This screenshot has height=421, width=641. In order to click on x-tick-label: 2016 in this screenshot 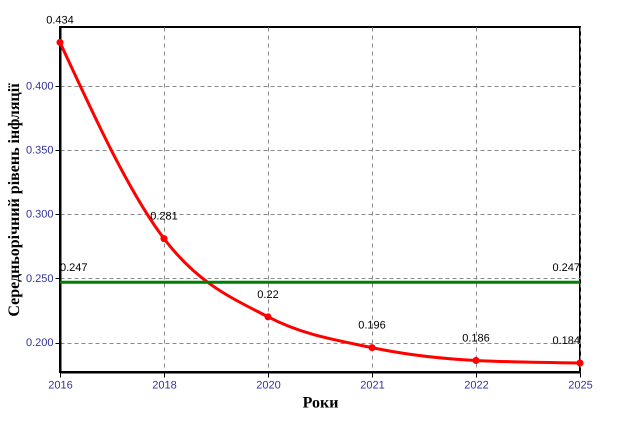, I will do `click(60, 386)`.